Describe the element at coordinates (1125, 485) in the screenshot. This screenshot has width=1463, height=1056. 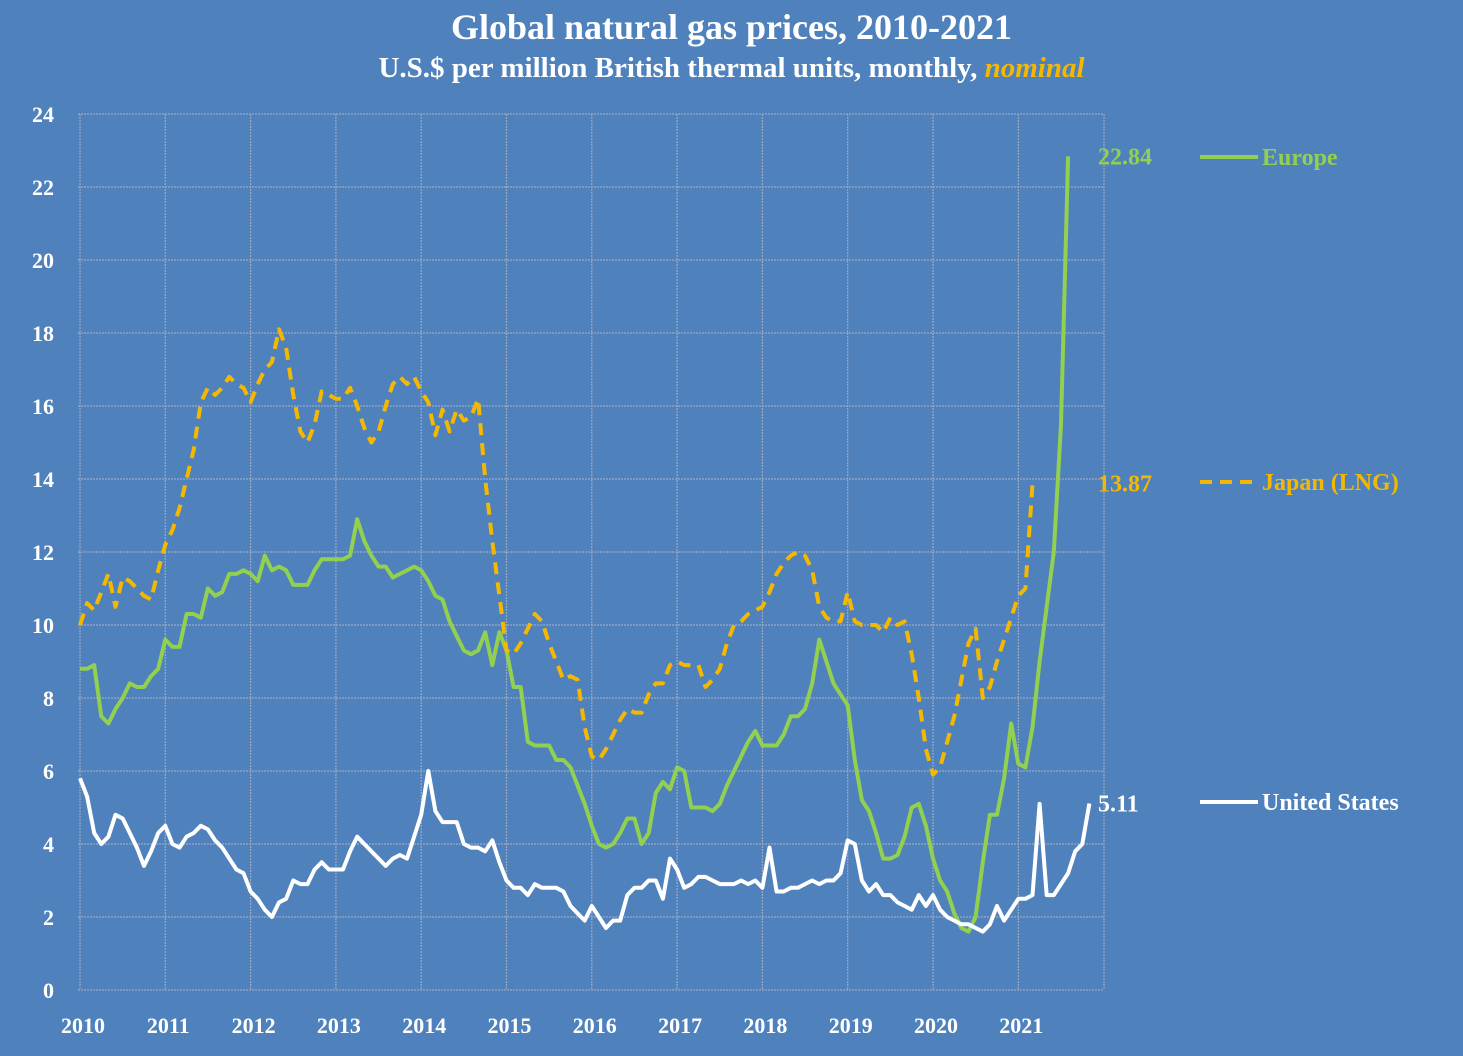
I see `end-label-japan-lng: 13.87` at that location.